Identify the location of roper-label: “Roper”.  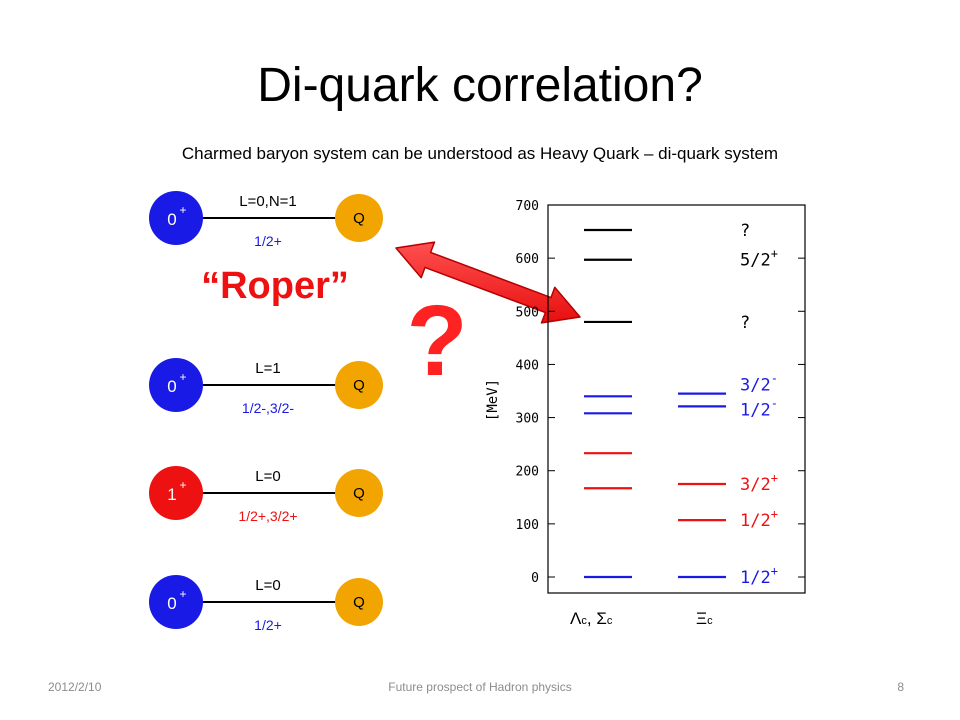
(275, 286).